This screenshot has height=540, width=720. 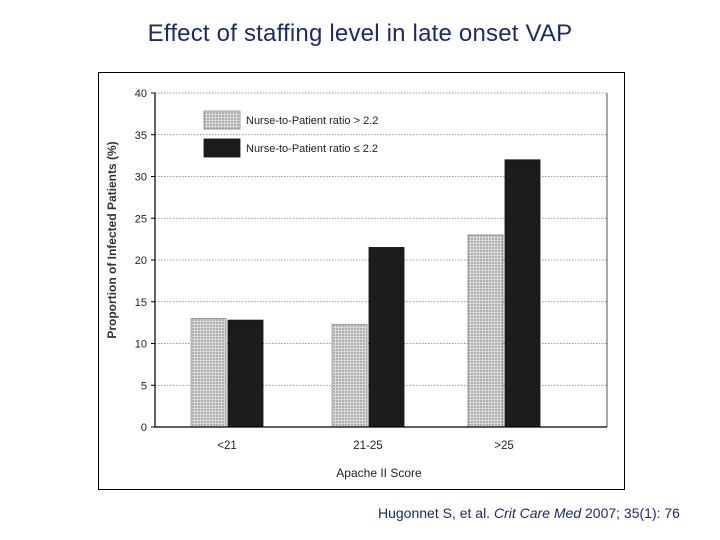 I want to click on x-tick-label: >25, so click(x=504, y=446).